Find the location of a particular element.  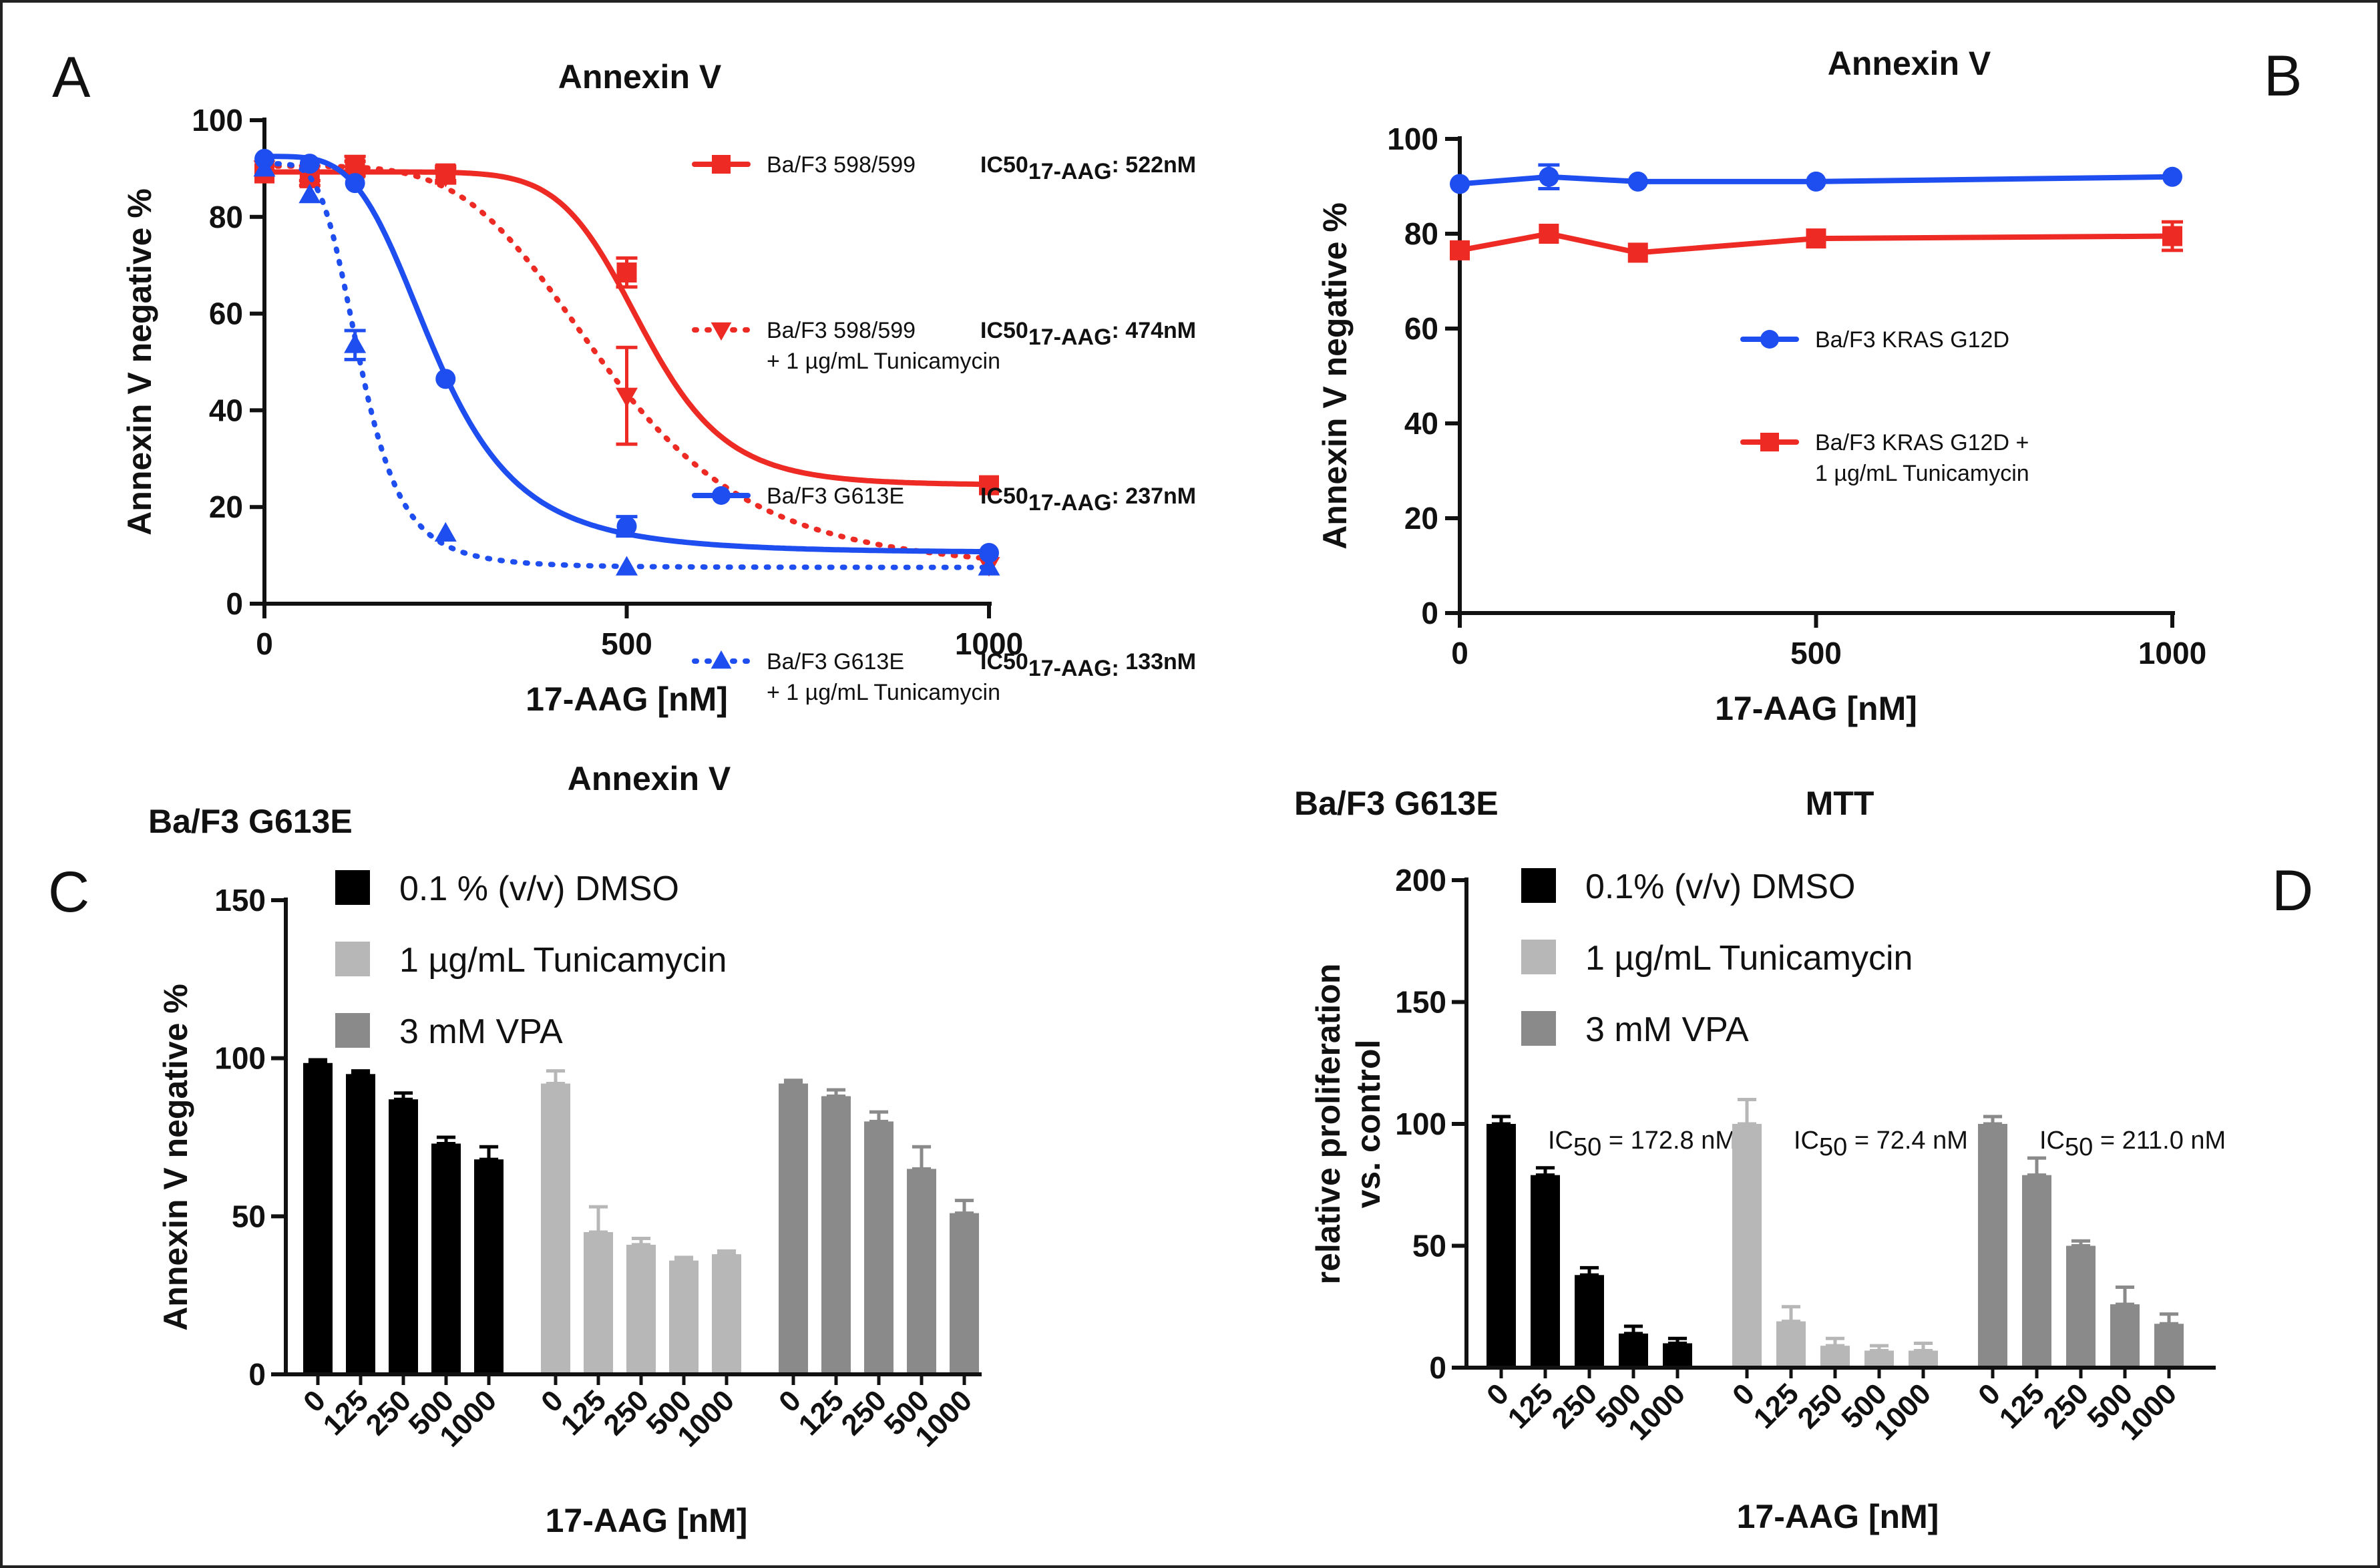

legend-entry-0: Ba/F3 KRAS G12D is located at coordinates (1874, 340).